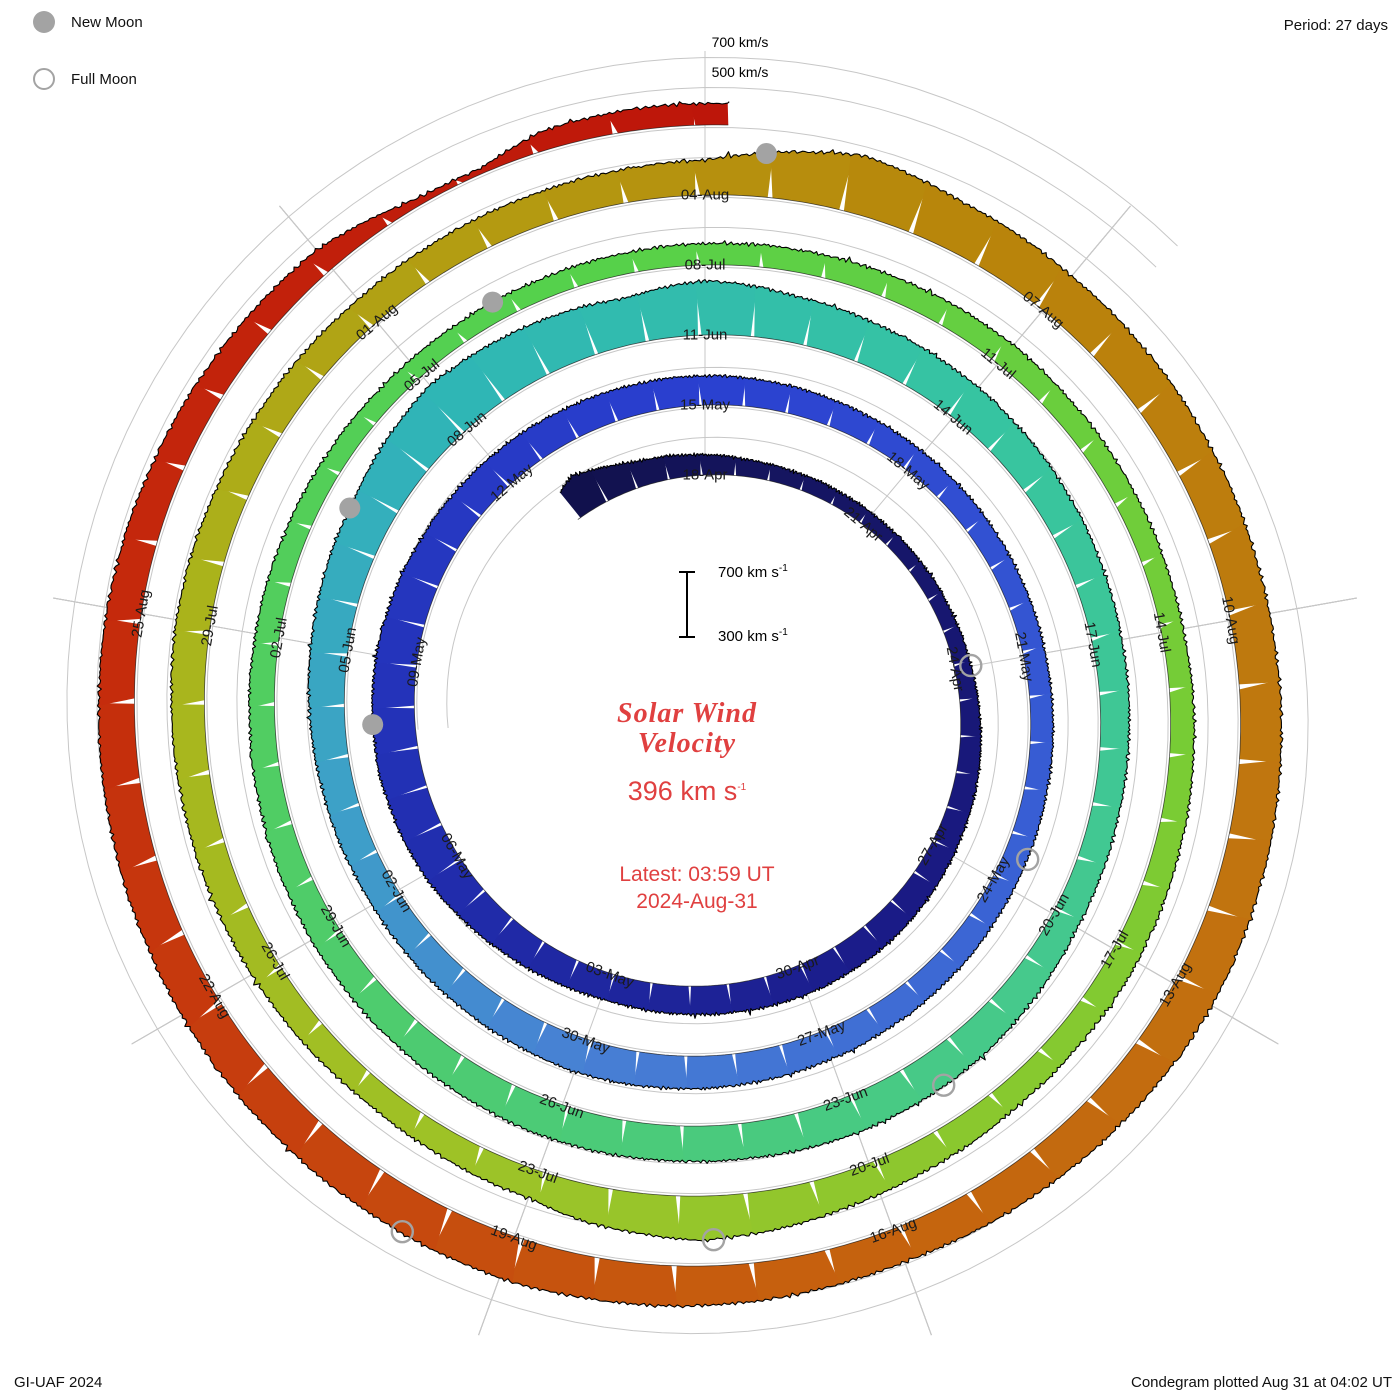 The image size is (1400, 1400). I want to click on legend-full-moon-label: Full Moon, so click(104, 79).